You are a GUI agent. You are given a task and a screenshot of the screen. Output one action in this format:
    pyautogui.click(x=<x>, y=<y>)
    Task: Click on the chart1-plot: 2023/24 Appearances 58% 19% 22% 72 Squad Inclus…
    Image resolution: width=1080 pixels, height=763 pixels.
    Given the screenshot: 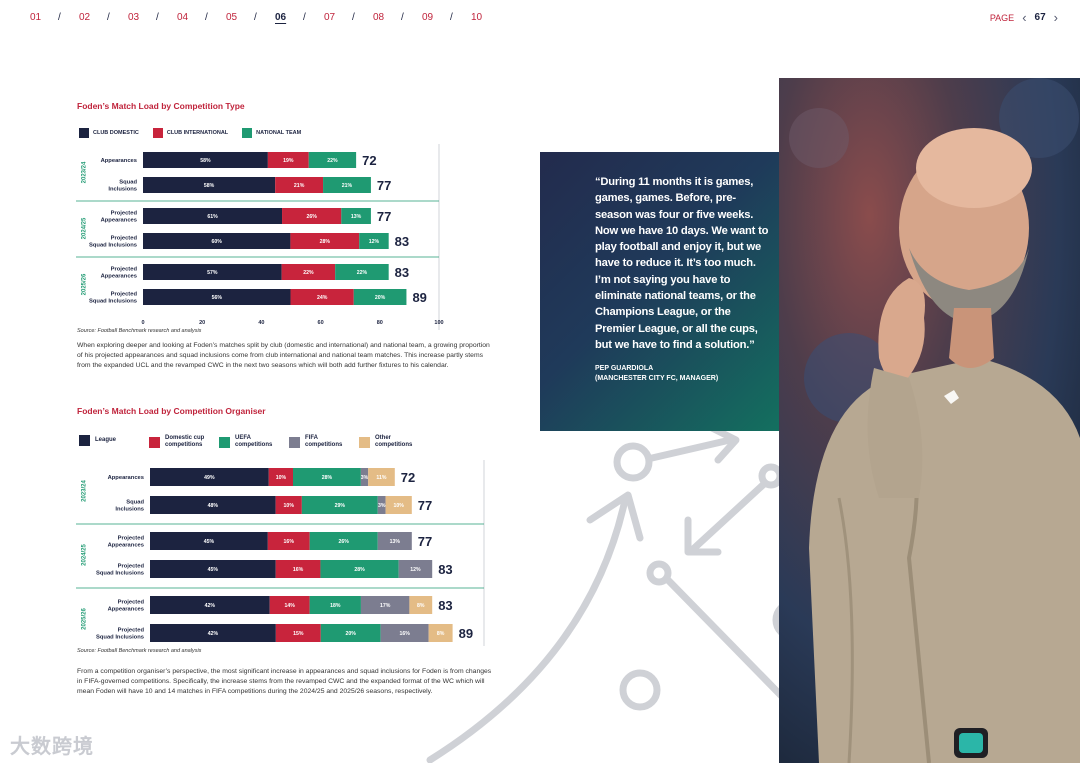 What is the action you would take?
    pyautogui.click(x=260, y=237)
    